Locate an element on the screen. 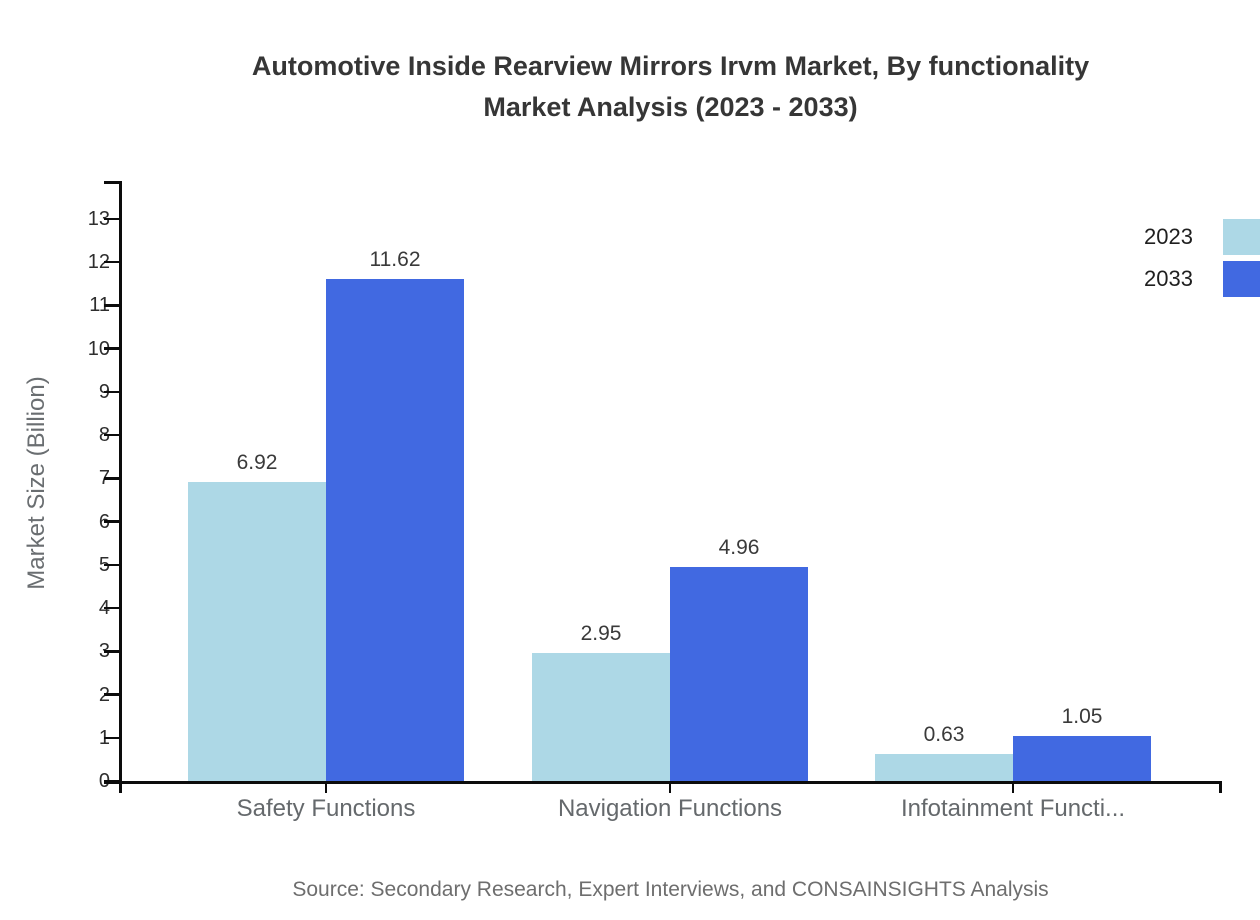 The height and width of the screenshot is (920, 1260). y-axis-tick-label: 10 is located at coordinates (98, 348).